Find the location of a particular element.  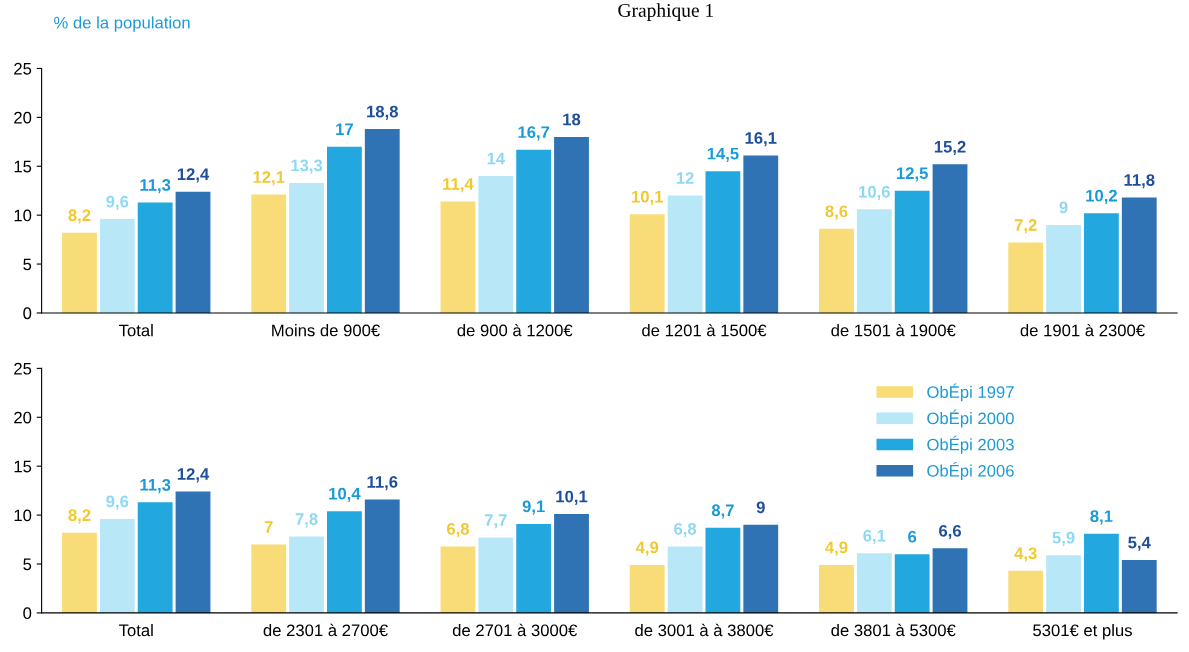

x-tick-label: de 2701 à 3000€ is located at coordinates (515, 630).